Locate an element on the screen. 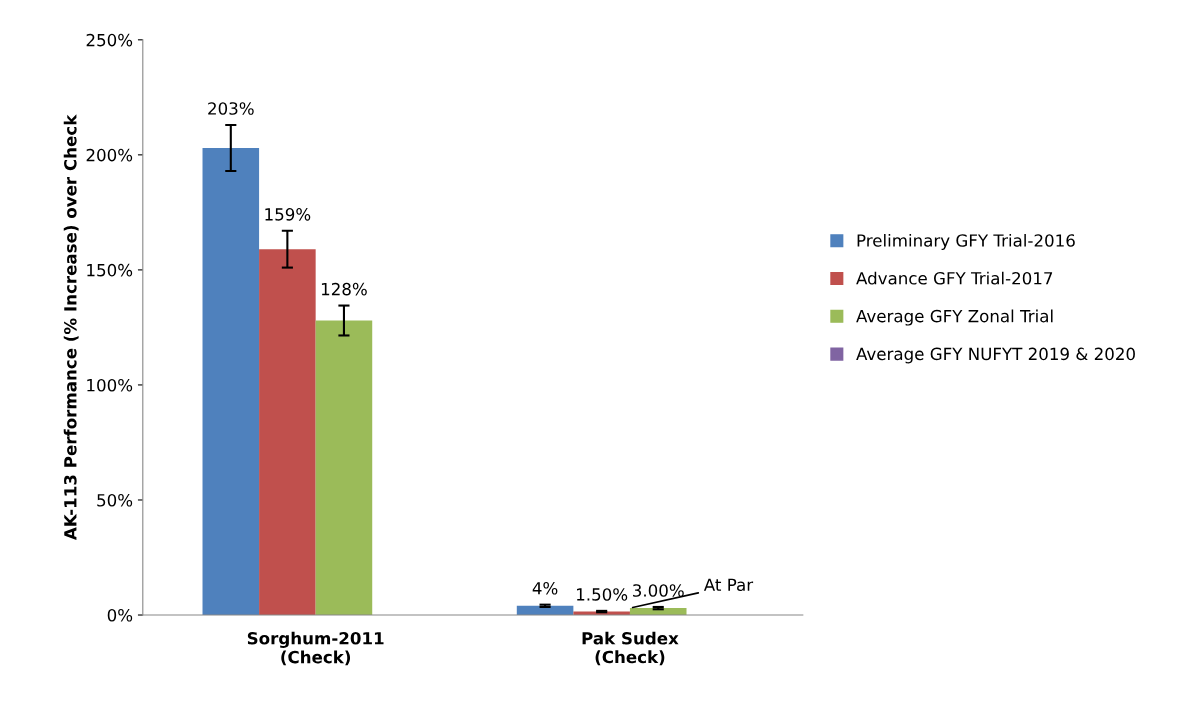 The width and height of the screenshot is (1200, 711). data-label: 159% is located at coordinates (288, 214).